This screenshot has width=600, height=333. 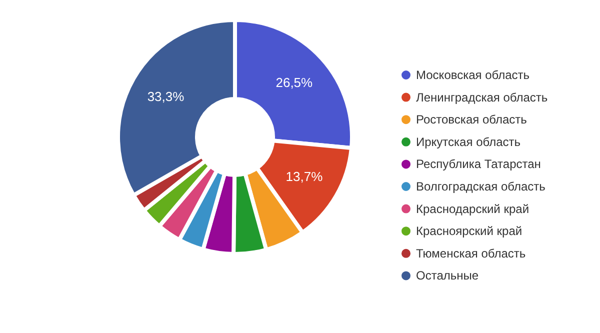 What do you see at coordinates (482, 97) in the screenshot?
I see `legend-label: Ленинградская область` at bounding box center [482, 97].